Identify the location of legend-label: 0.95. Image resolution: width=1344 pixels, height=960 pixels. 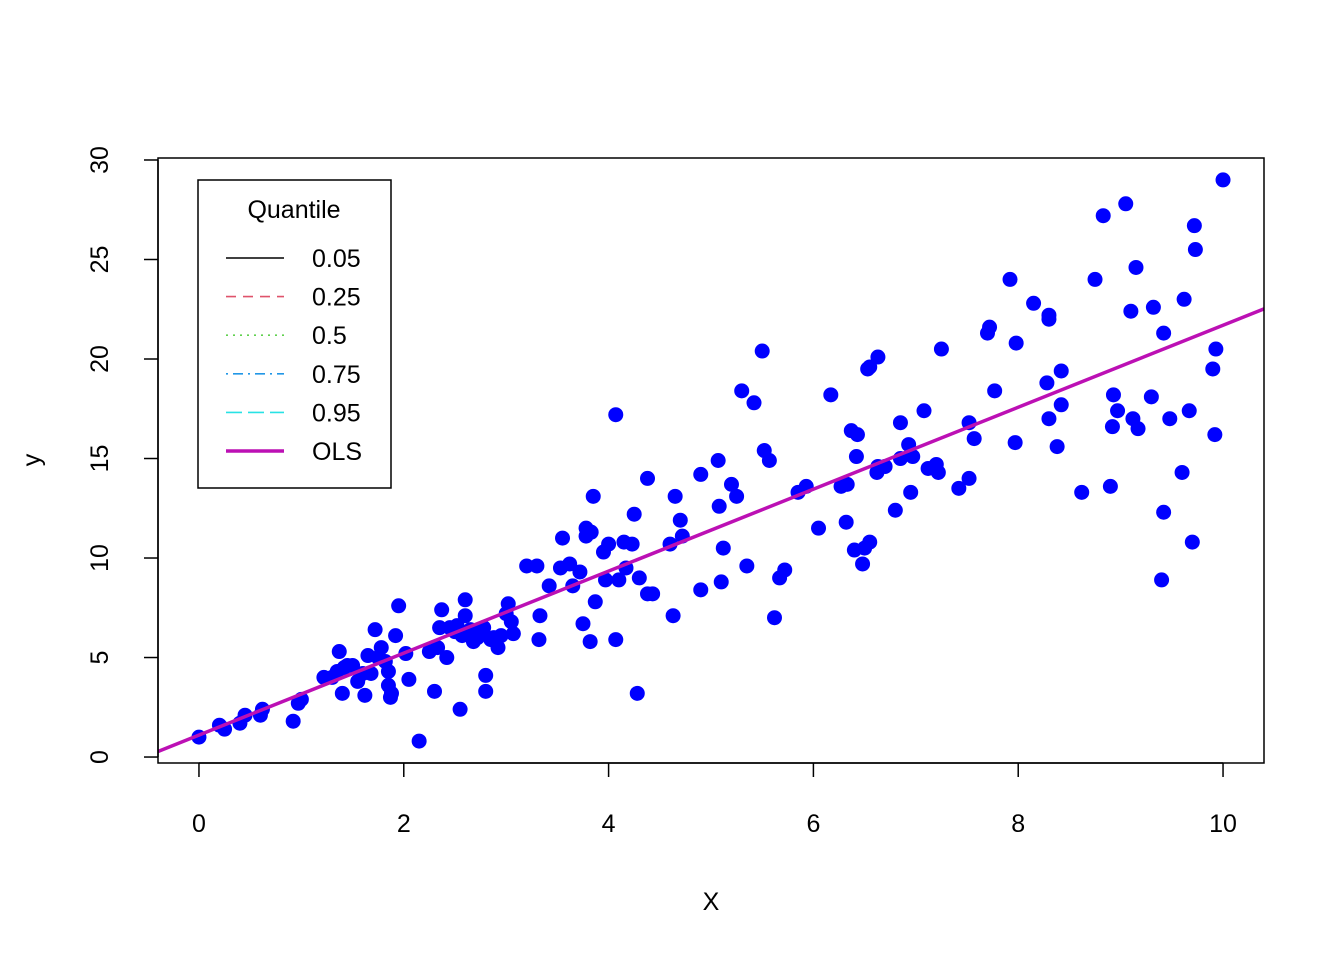
(336, 413).